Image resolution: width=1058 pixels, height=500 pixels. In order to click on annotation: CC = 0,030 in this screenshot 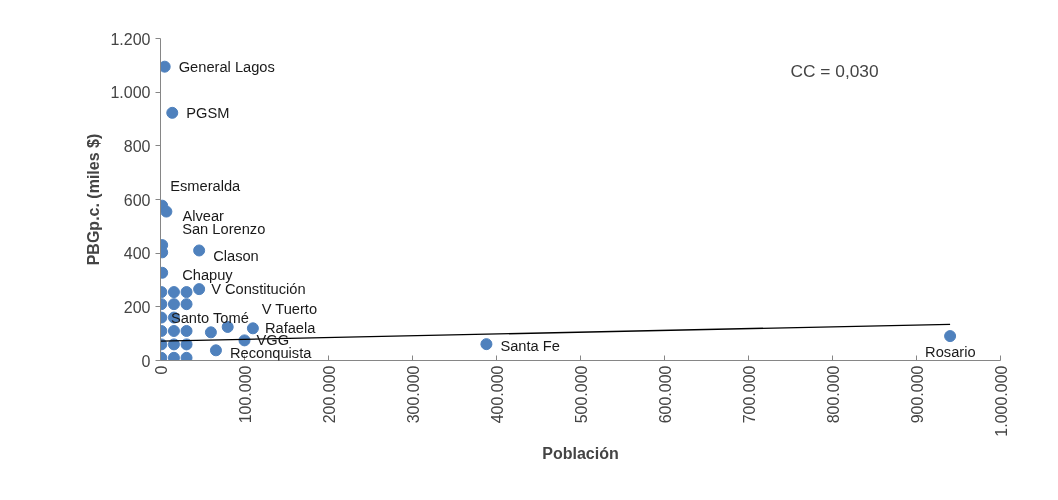, I will do `click(834, 70)`.